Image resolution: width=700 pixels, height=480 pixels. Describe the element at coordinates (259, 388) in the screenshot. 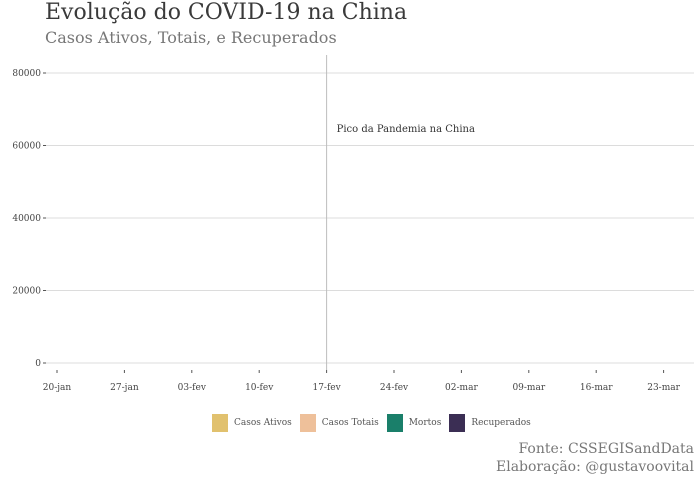

I see `x-tick-label: 10-fev` at that location.